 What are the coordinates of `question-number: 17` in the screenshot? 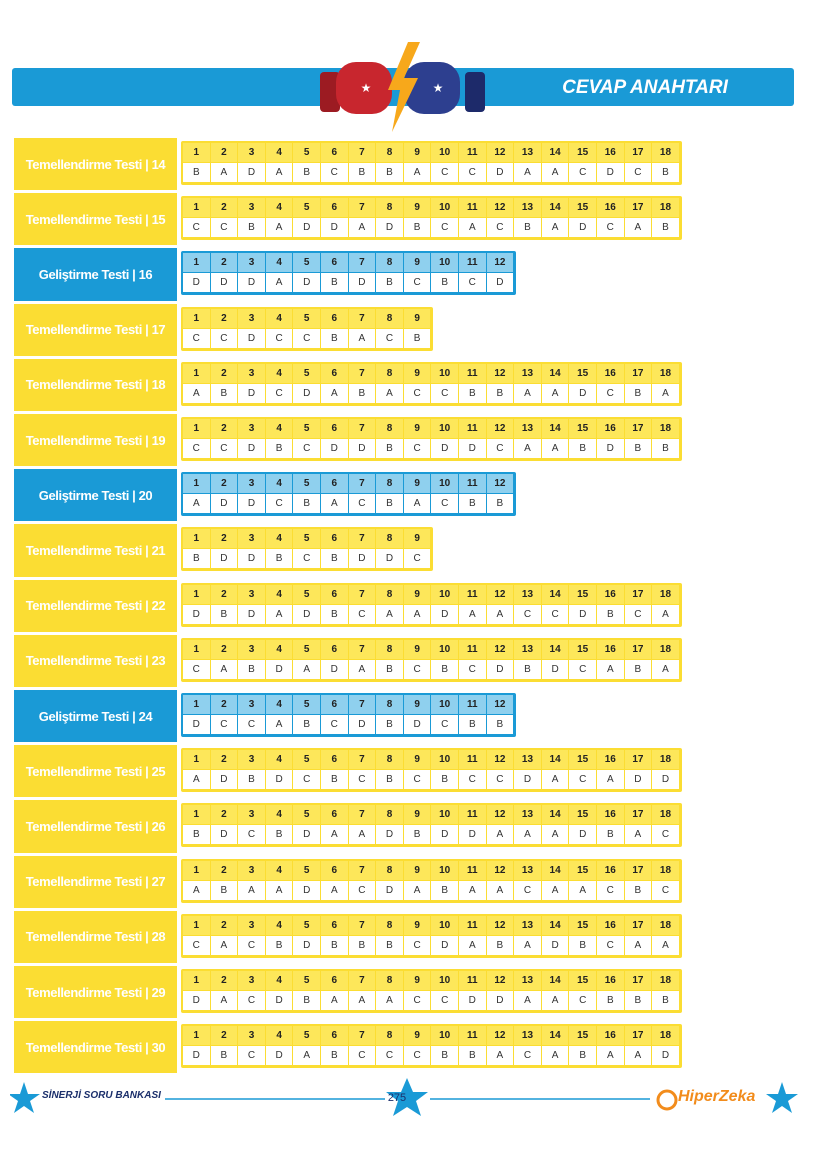 It's located at (638, 428).